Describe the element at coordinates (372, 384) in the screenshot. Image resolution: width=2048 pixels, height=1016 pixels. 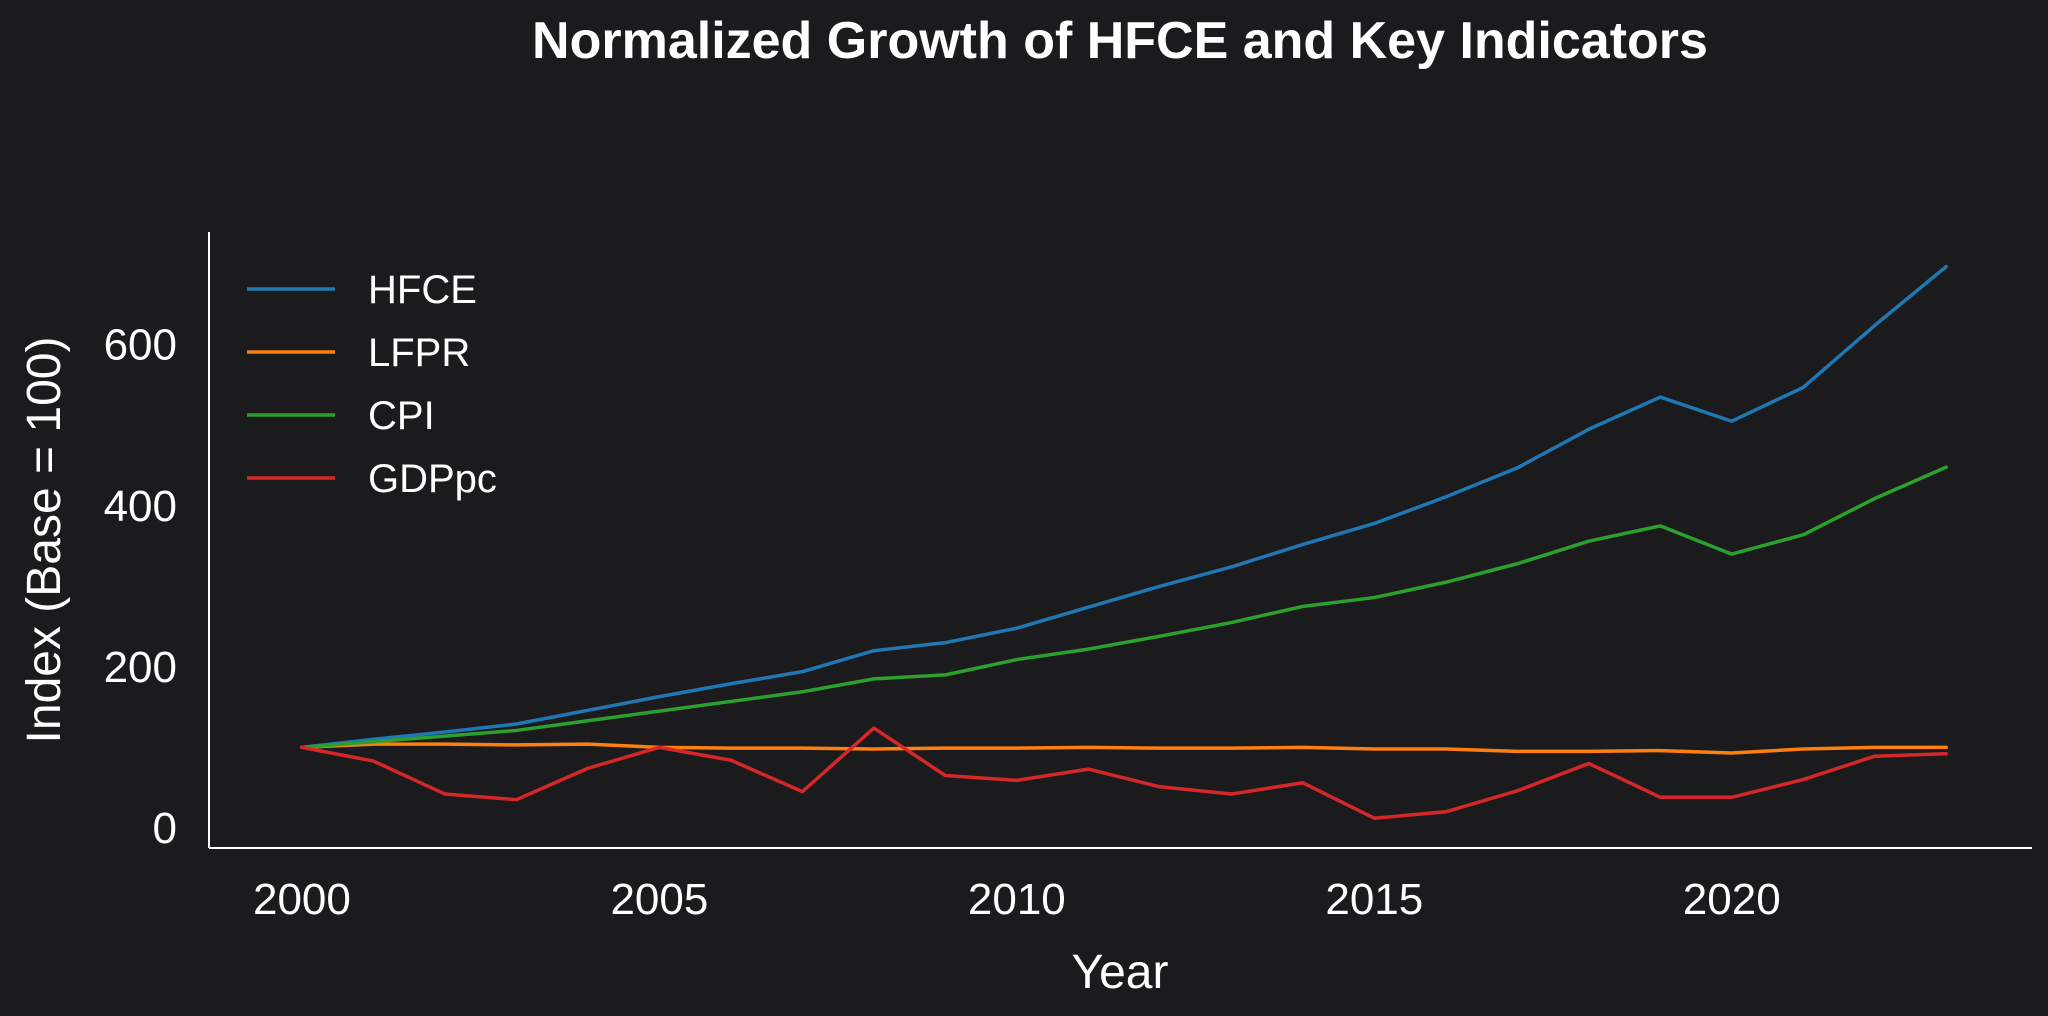
I see `legend: HFCE LFPR CPI GDPpc` at that location.